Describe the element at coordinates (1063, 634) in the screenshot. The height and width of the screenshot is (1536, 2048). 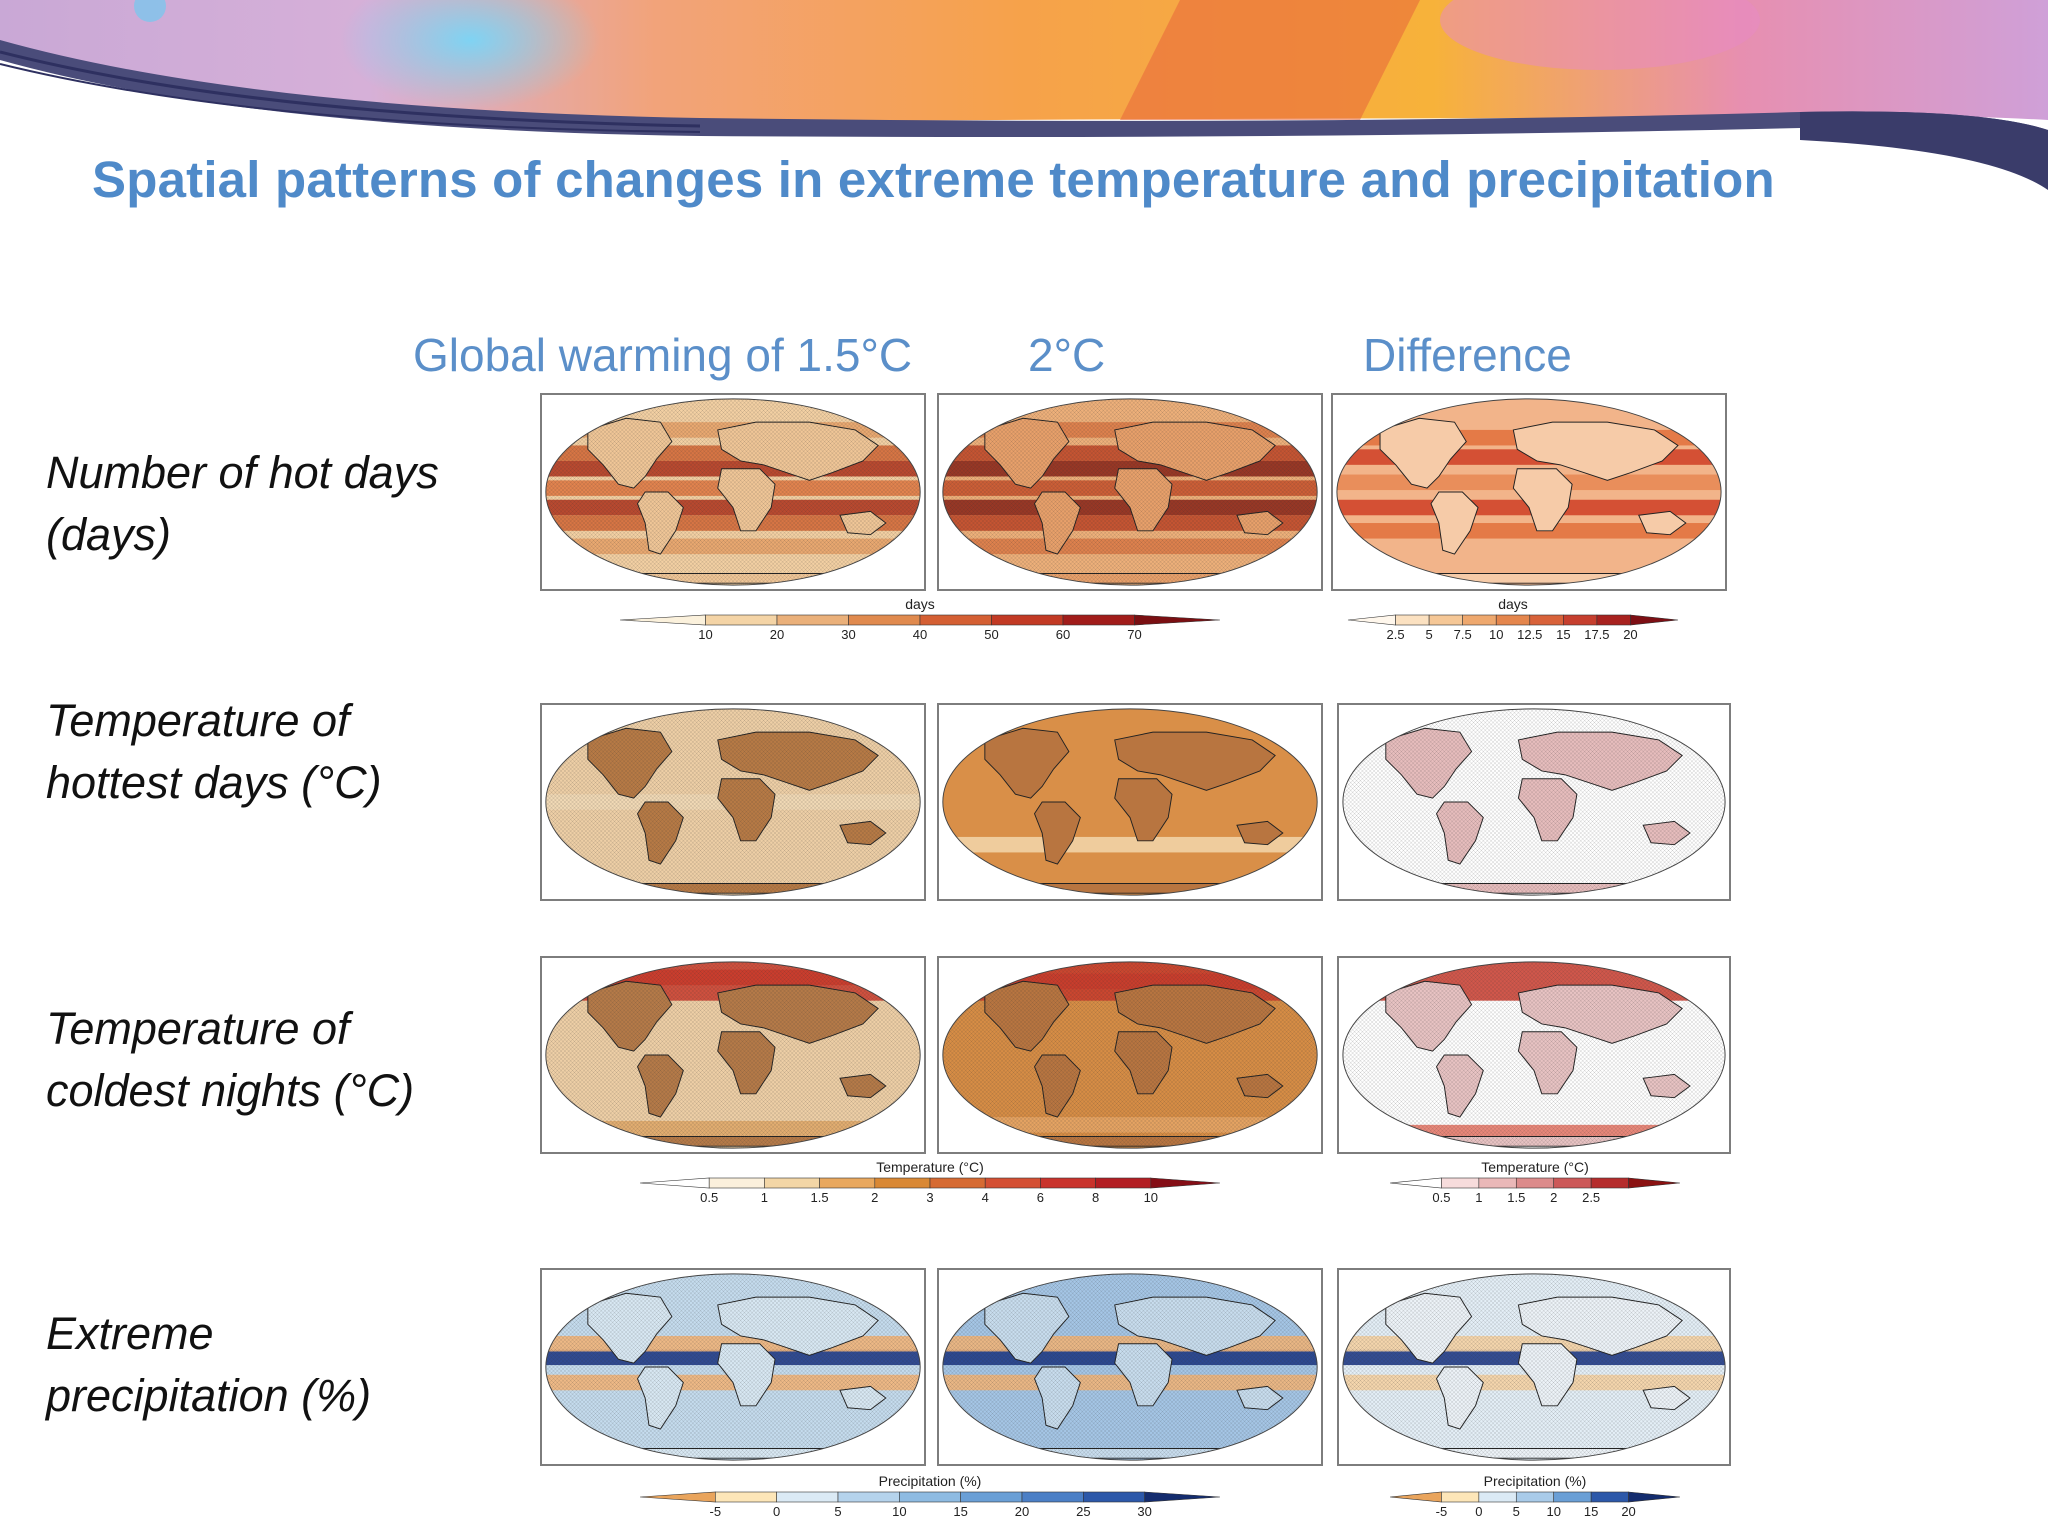
I see `colorbar-tick-label: 60` at that location.